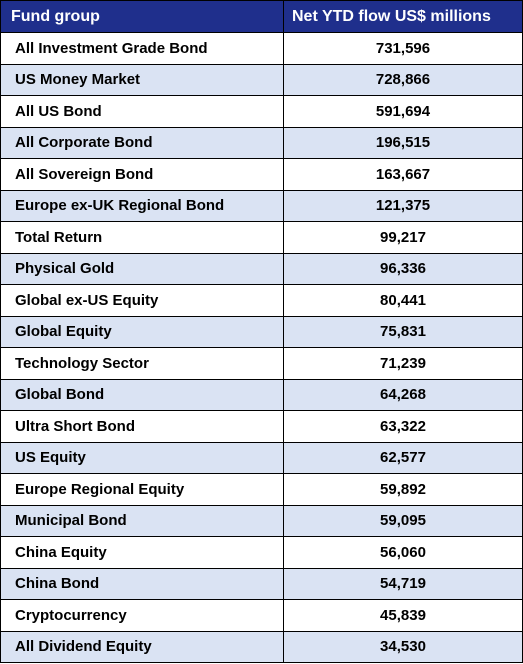 This screenshot has height=664, width=523. I want to click on table-row: Total Return 99,217, so click(261, 237).